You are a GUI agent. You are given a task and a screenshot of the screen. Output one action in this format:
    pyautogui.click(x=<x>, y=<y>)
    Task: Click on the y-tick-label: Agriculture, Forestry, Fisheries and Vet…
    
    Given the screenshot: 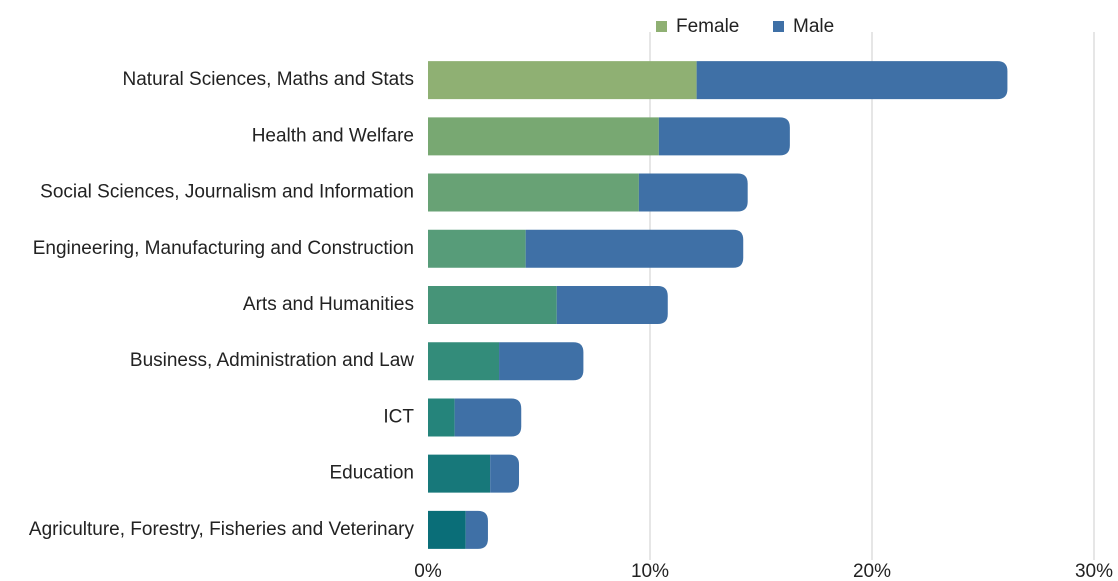 What is the action you would take?
    pyautogui.click(x=222, y=529)
    